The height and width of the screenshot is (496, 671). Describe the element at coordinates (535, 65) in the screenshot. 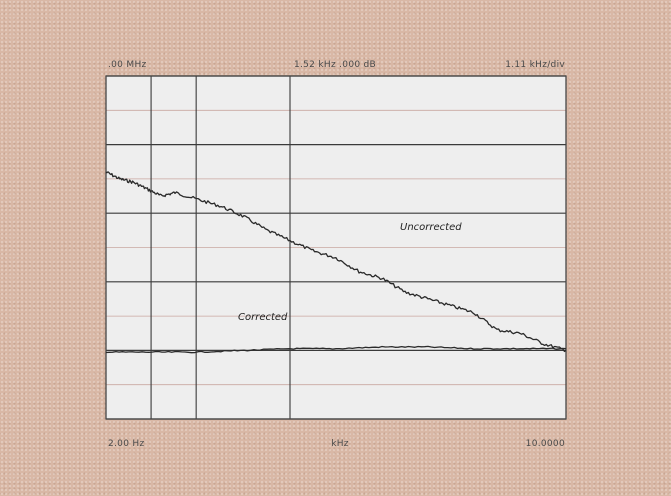

I see `header-right-readout: 1.11 kHz/div` at that location.